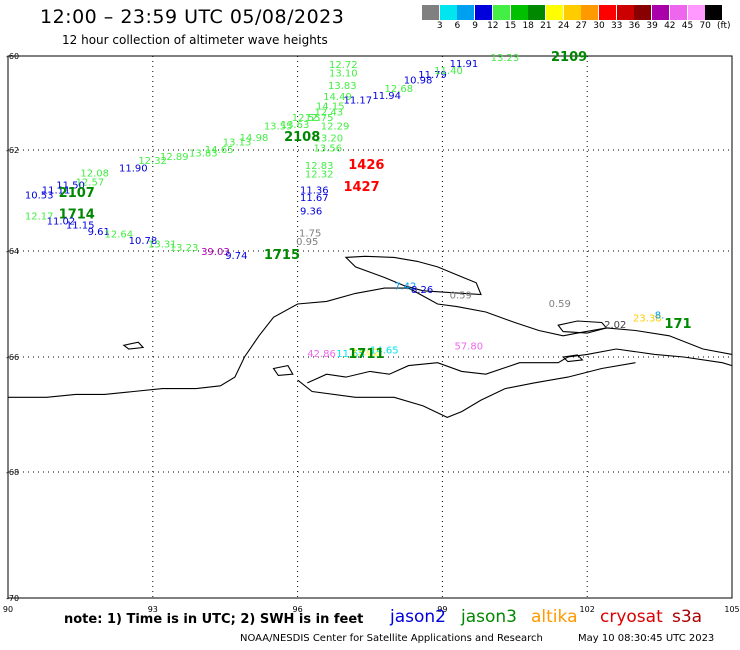 The width and height of the screenshot is (740, 650). I want to click on page-title: 12:00 – 23:59 UTC 05/08/2023, so click(192, 17).